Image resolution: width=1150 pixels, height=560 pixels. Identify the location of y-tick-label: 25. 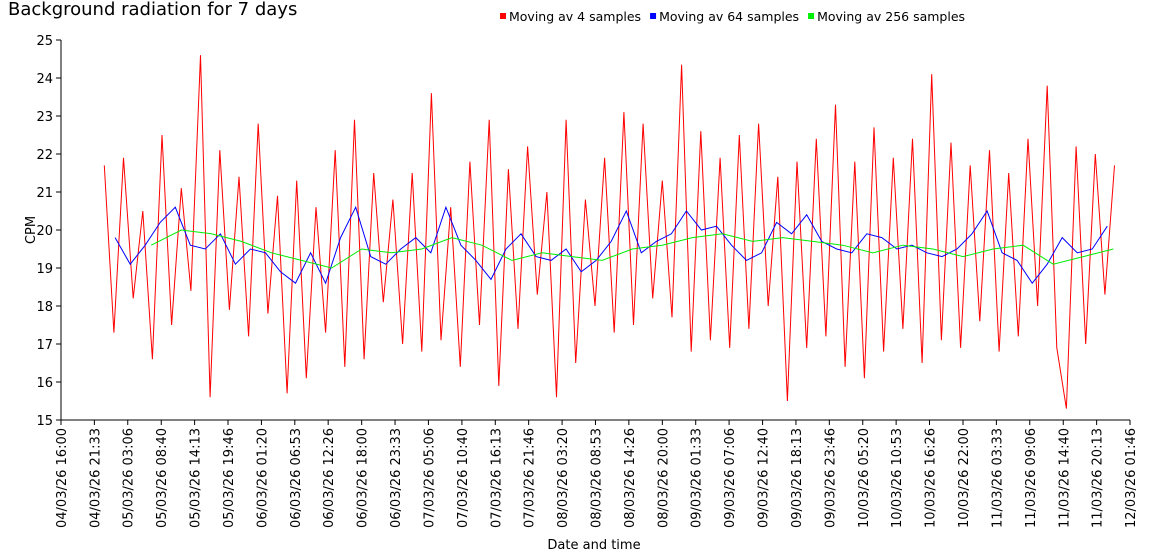
(44, 41).